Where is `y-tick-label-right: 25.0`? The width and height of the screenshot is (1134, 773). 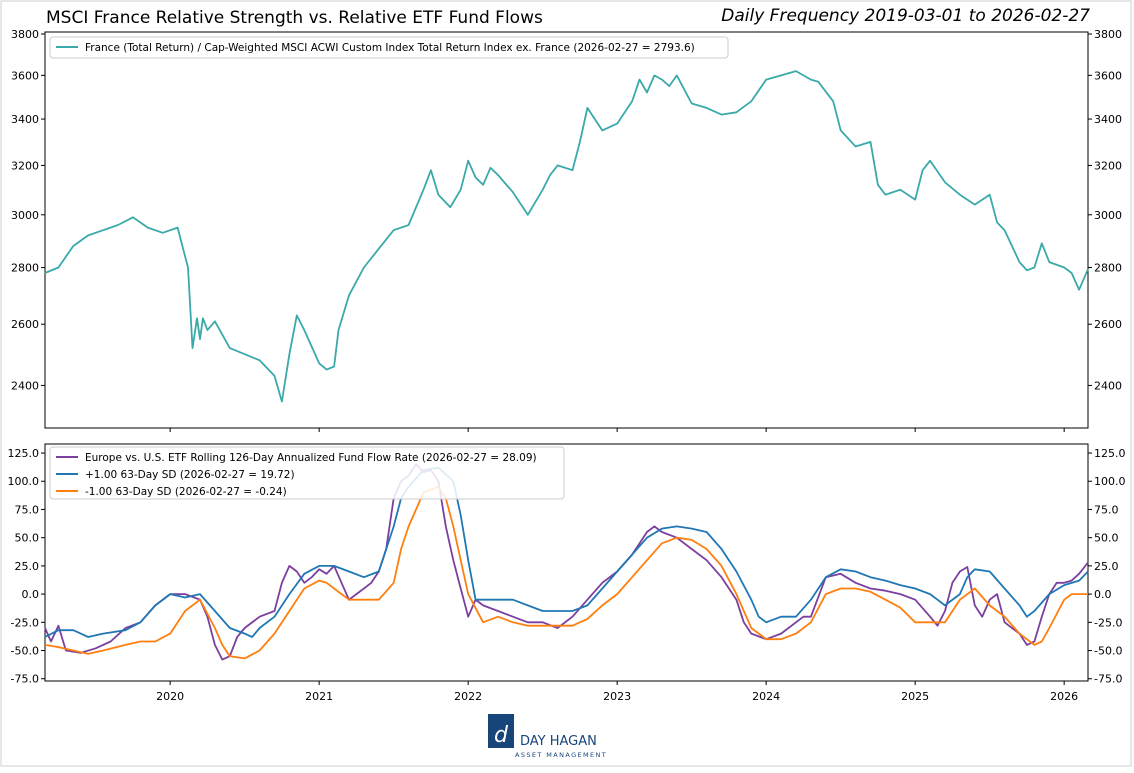
y-tick-label-right: 25.0 is located at coordinates (1106, 566).